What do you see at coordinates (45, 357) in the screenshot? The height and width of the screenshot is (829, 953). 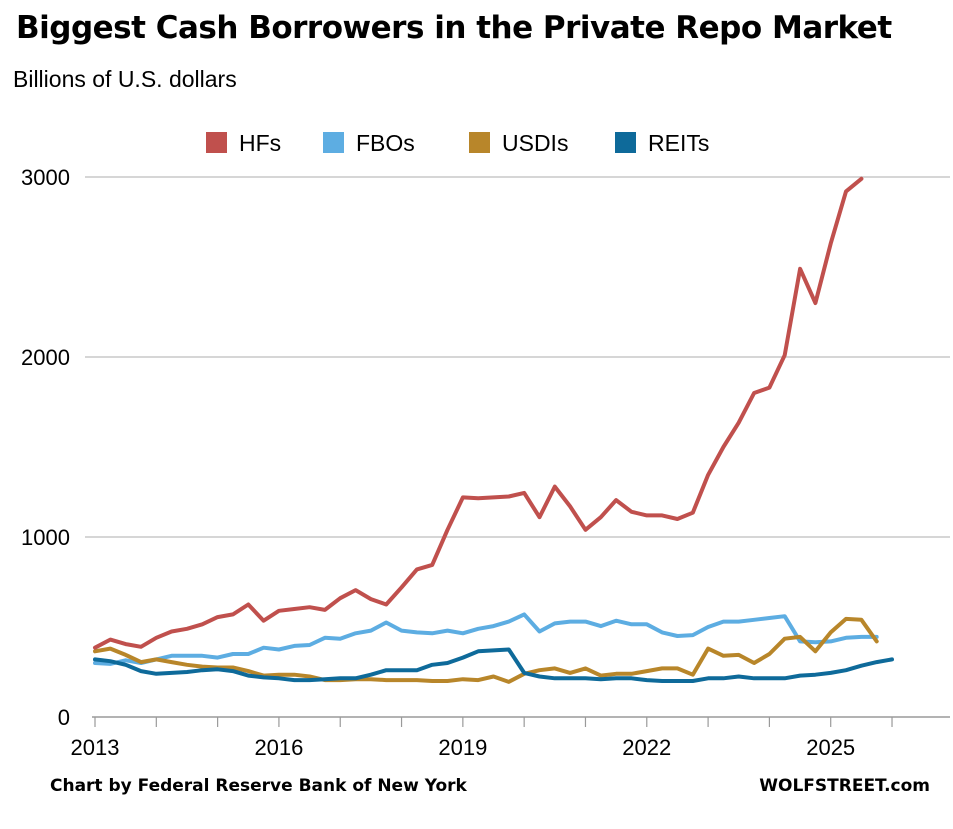 I see `y-tick-label: 2000` at bounding box center [45, 357].